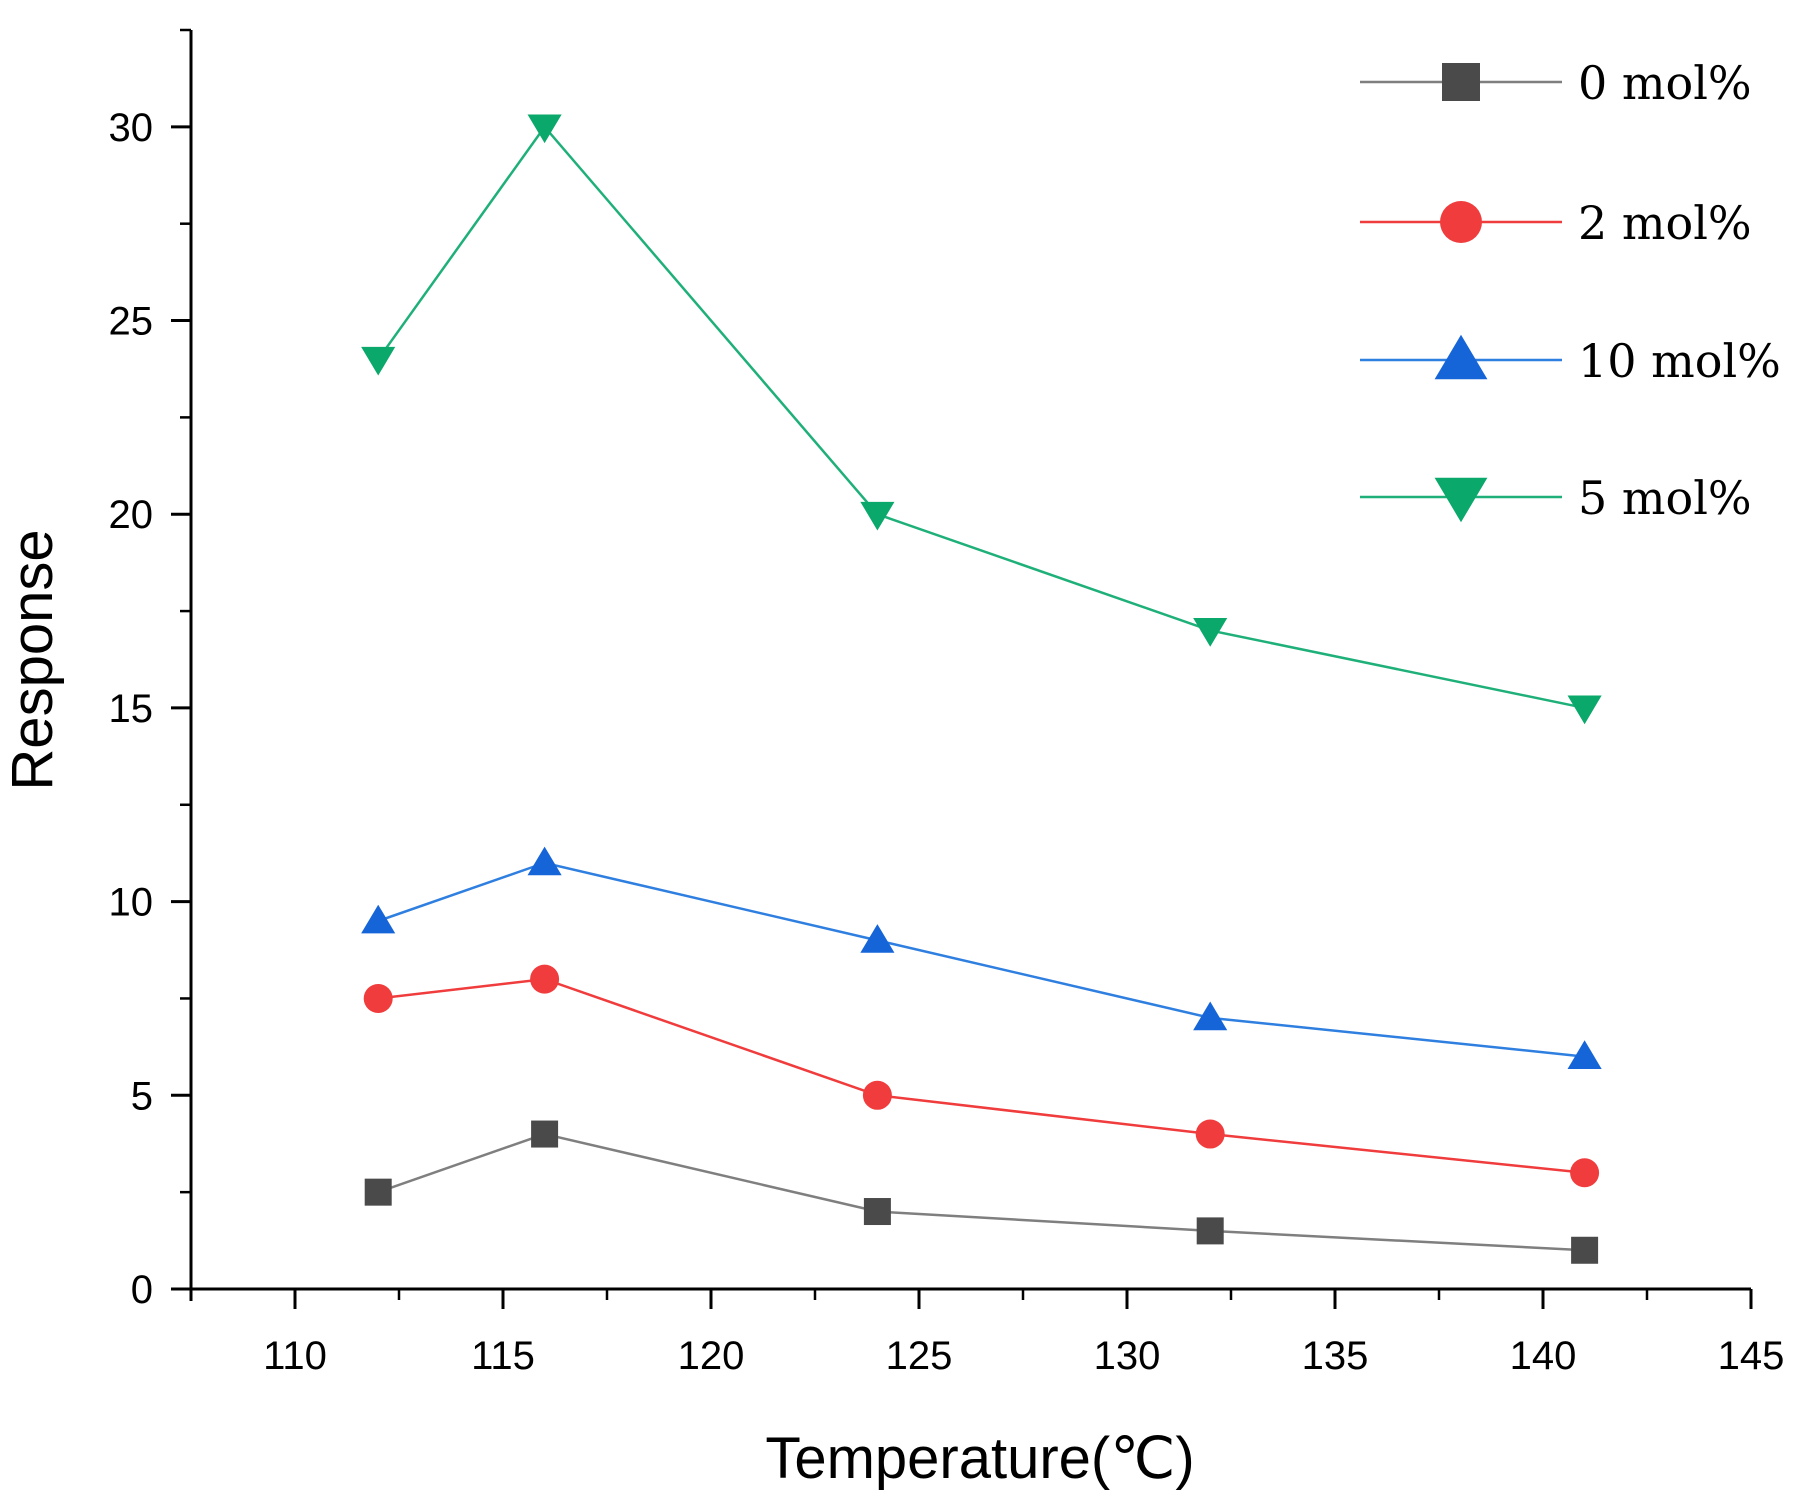  I want to click on series-0-mol-, so click(981, 1192).